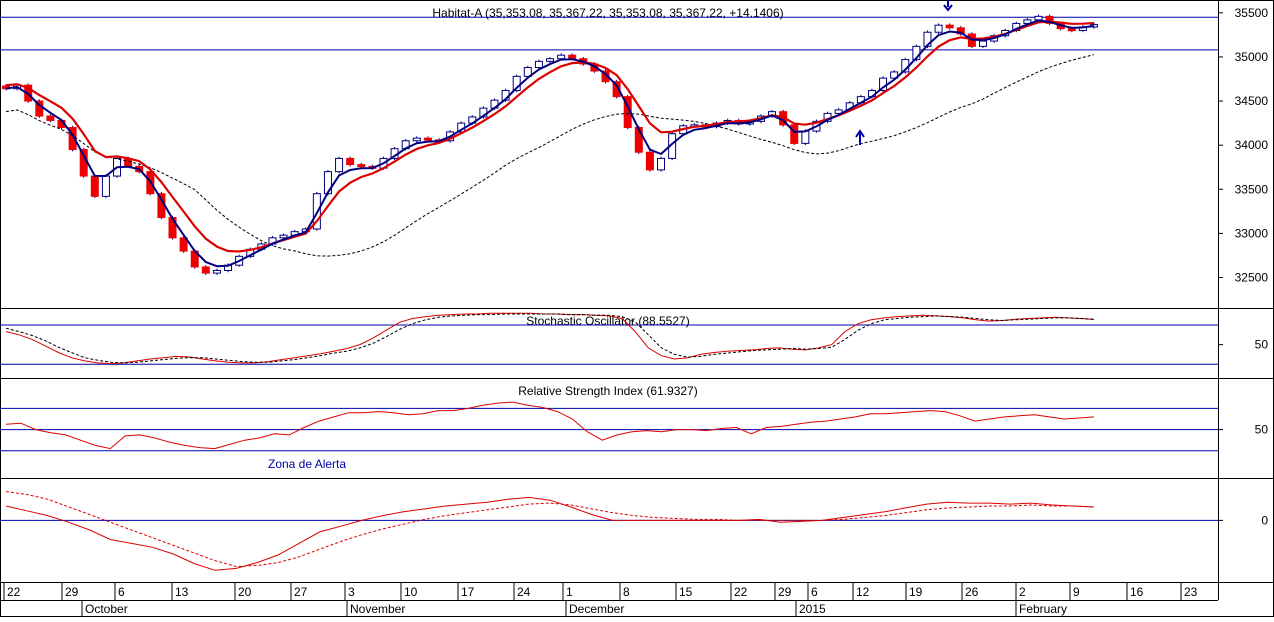  Describe the element at coordinates (524, 592) in the screenshot. I see `x-tick-label: 24` at that location.